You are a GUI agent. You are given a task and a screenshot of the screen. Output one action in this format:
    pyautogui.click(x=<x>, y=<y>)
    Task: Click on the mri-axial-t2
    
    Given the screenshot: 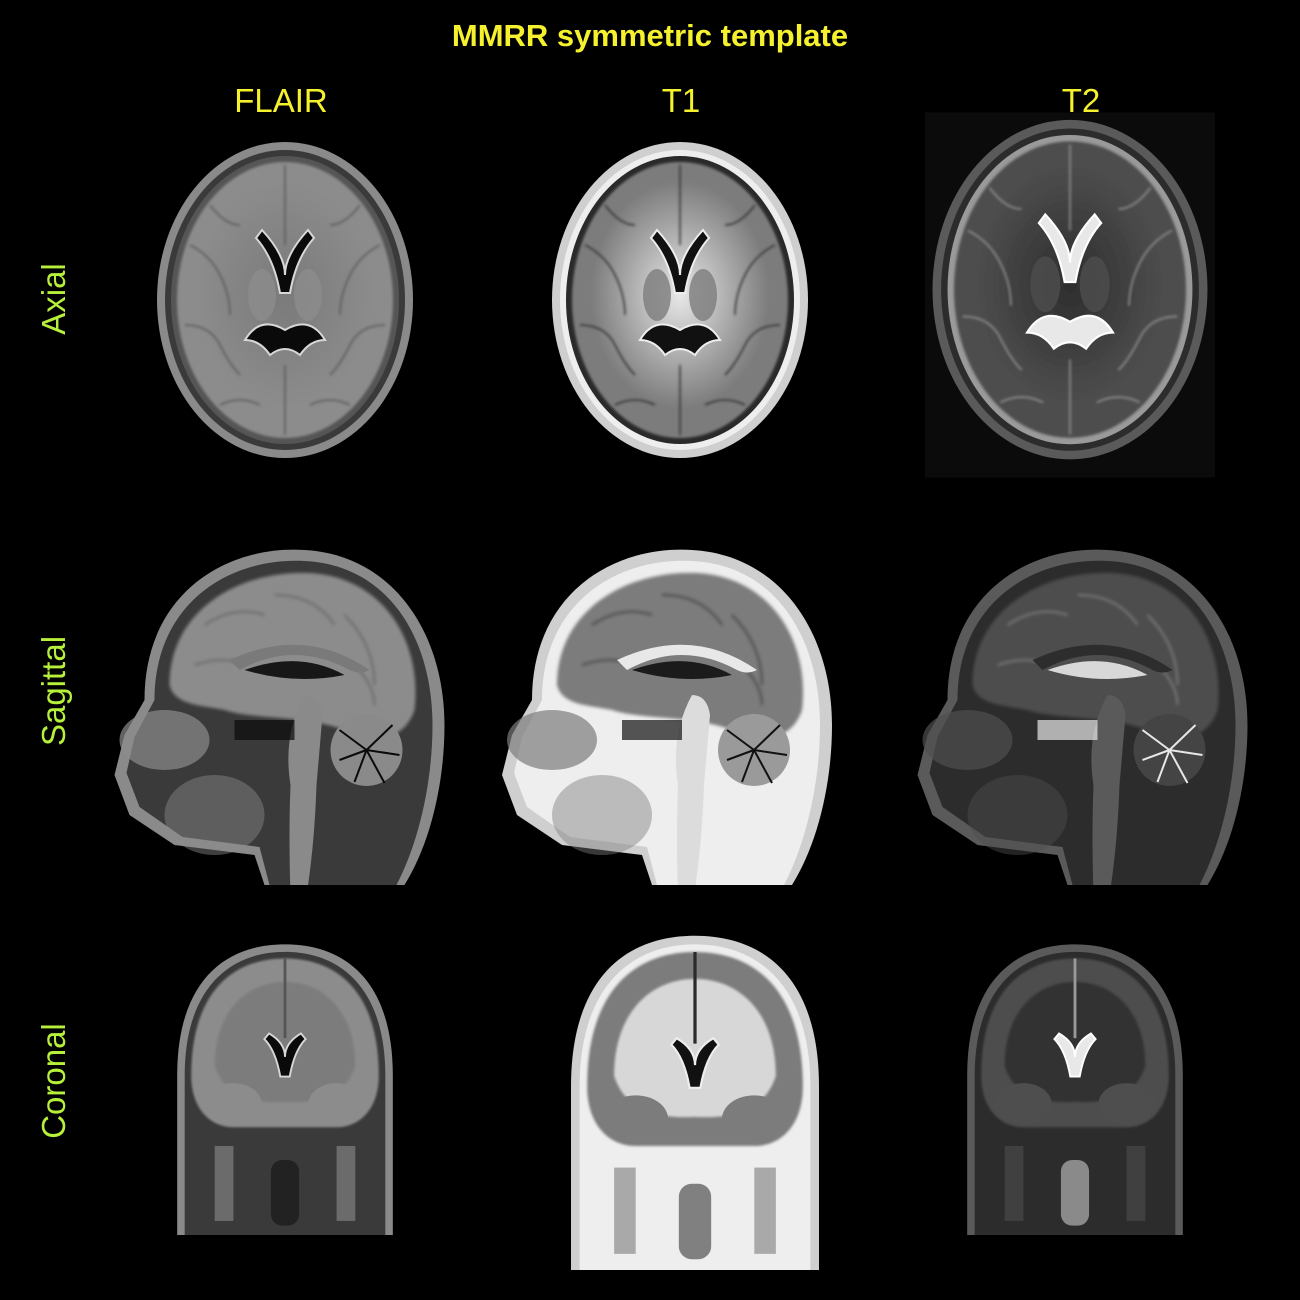 What is the action you would take?
    pyautogui.click(x=1070, y=295)
    